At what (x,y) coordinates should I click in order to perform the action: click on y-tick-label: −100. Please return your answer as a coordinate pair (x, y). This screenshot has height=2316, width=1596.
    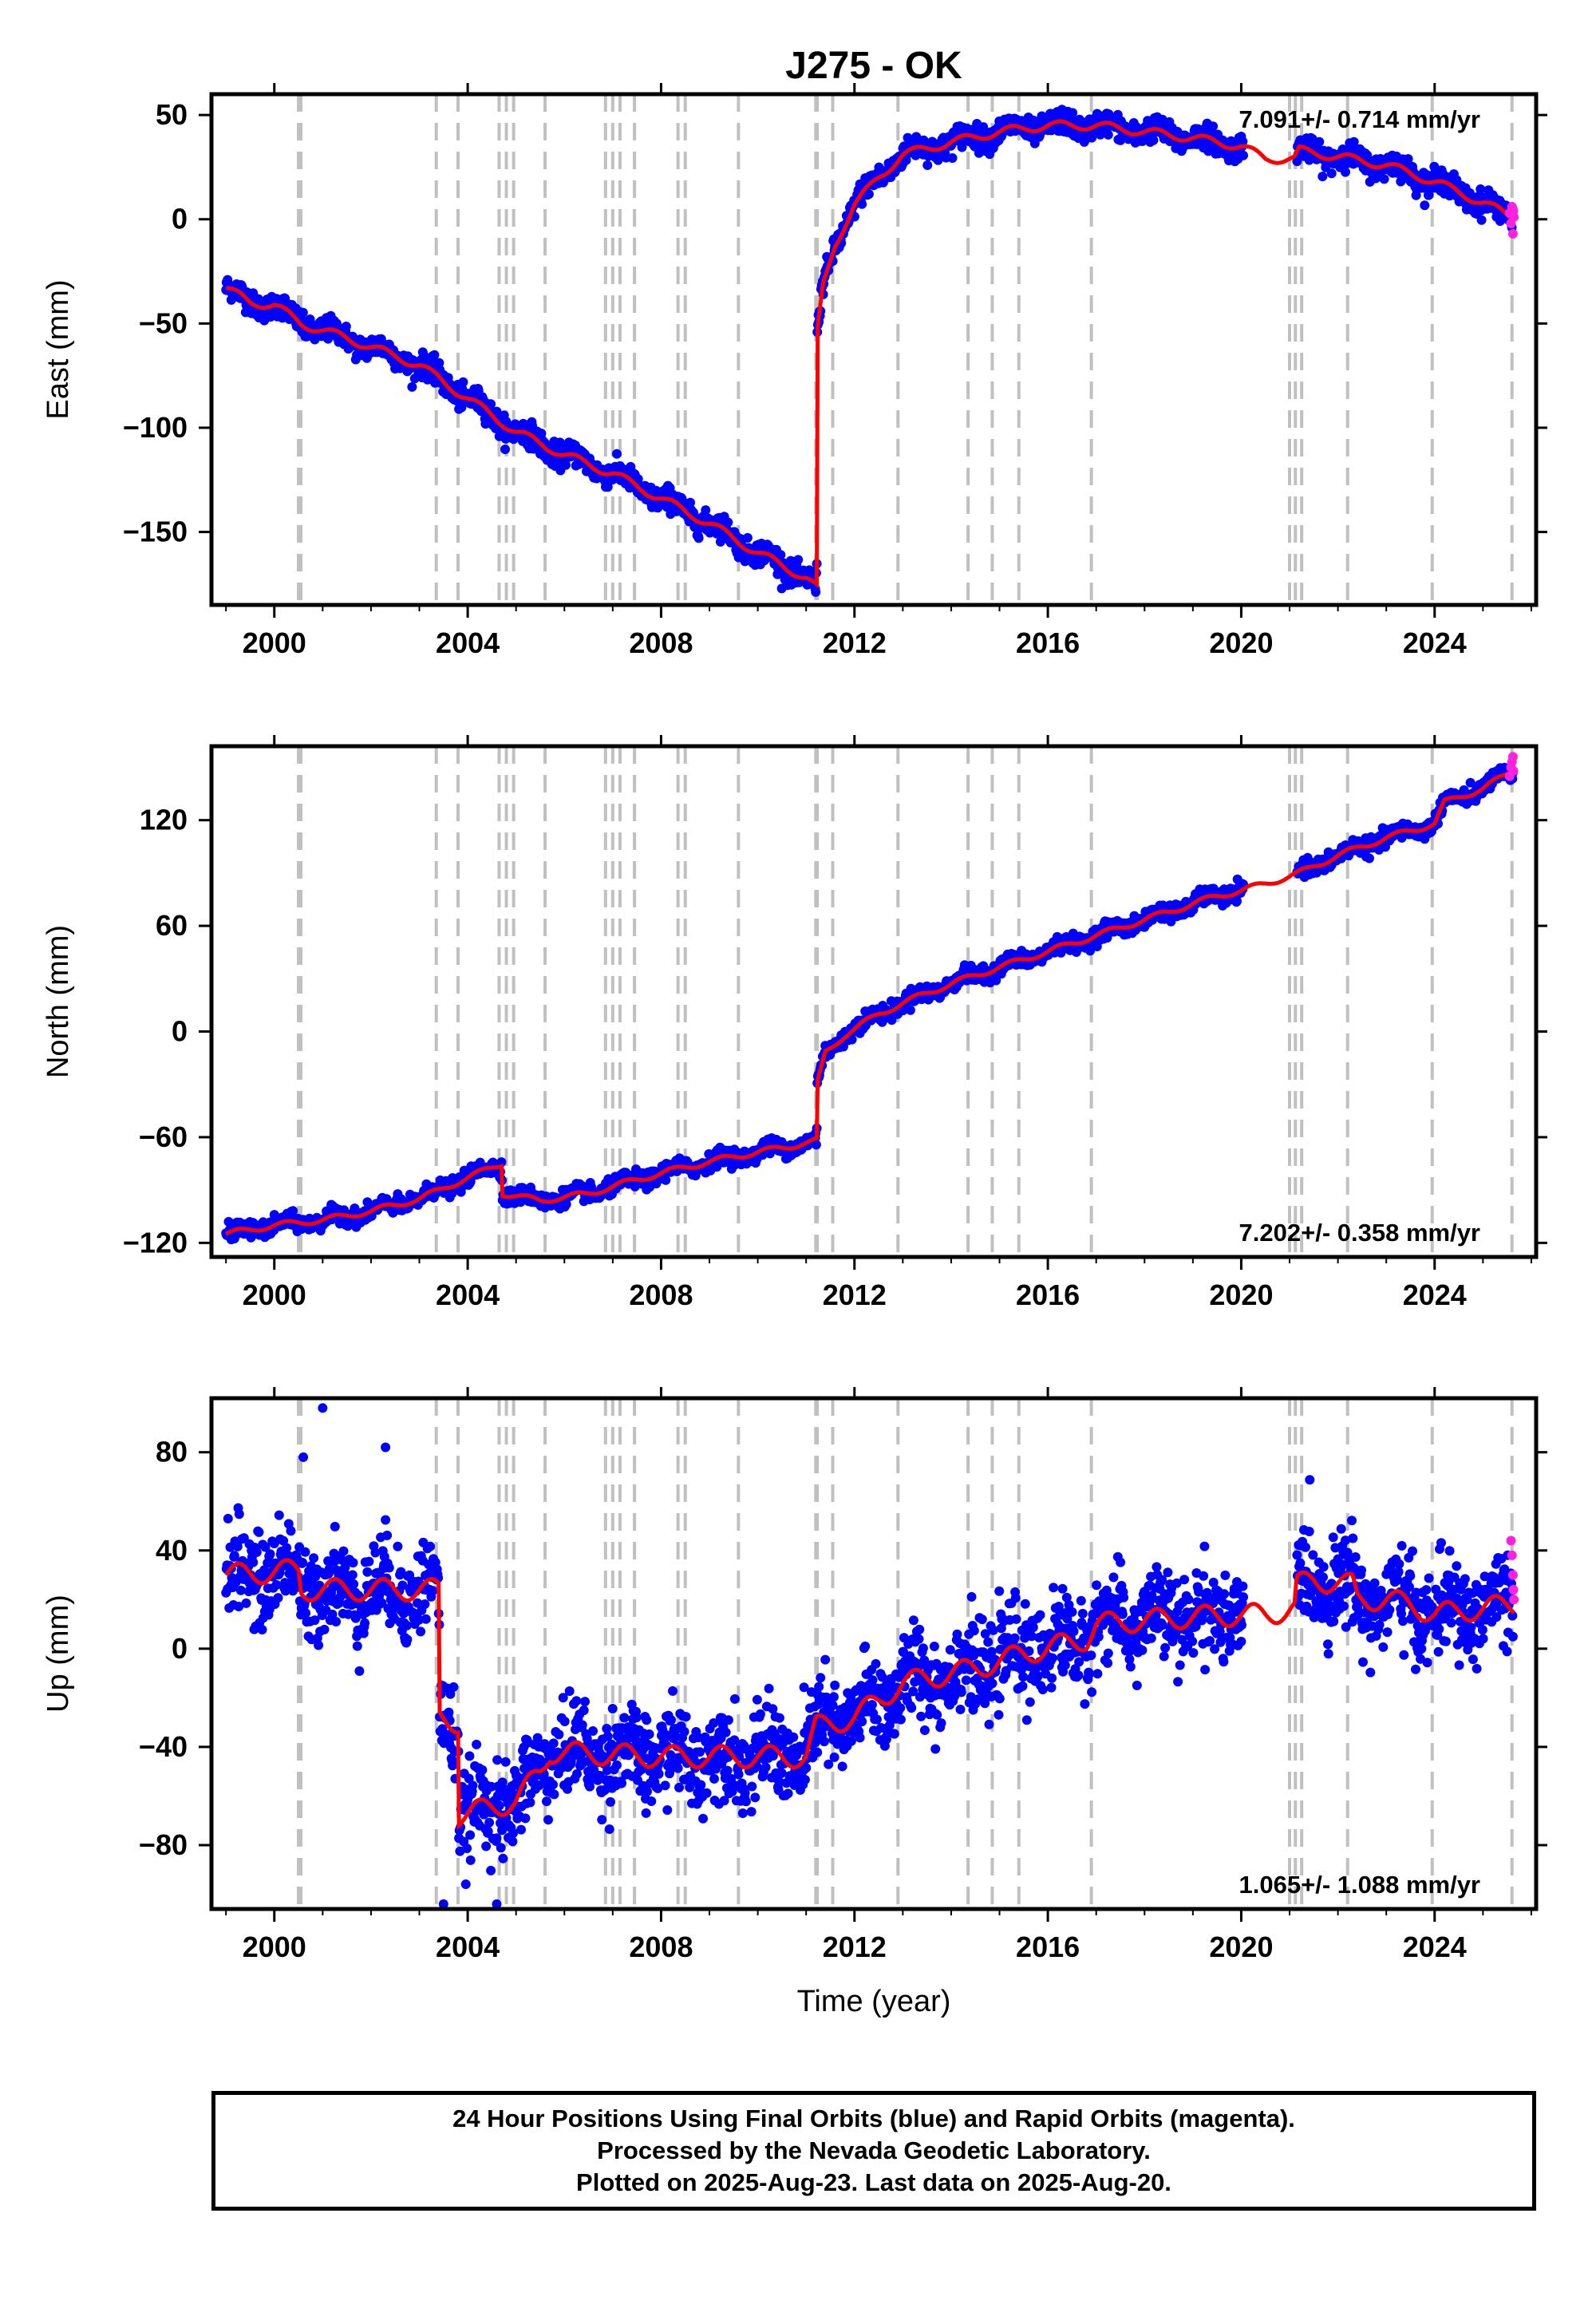
    Looking at the image, I should click on (155, 427).